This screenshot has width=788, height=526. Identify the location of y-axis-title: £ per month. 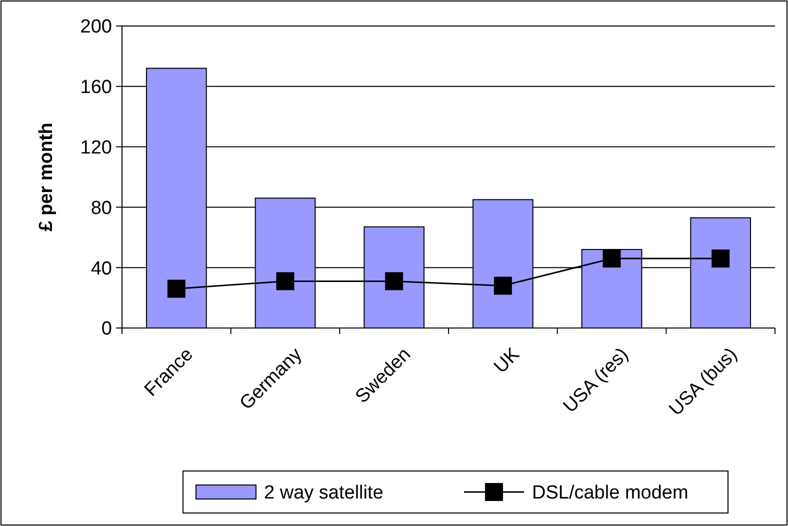
(46, 177).